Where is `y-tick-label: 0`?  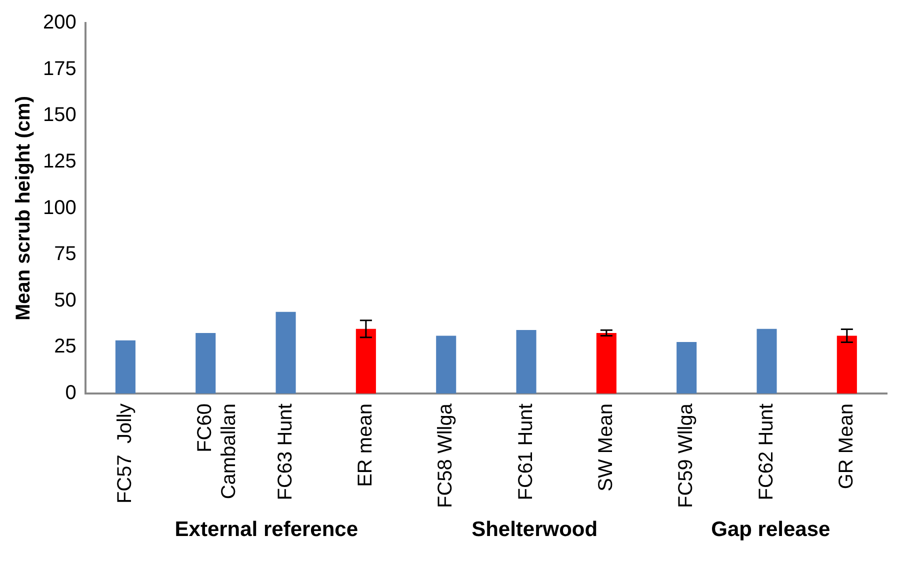 y-tick-label: 0 is located at coordinates (70, 393).